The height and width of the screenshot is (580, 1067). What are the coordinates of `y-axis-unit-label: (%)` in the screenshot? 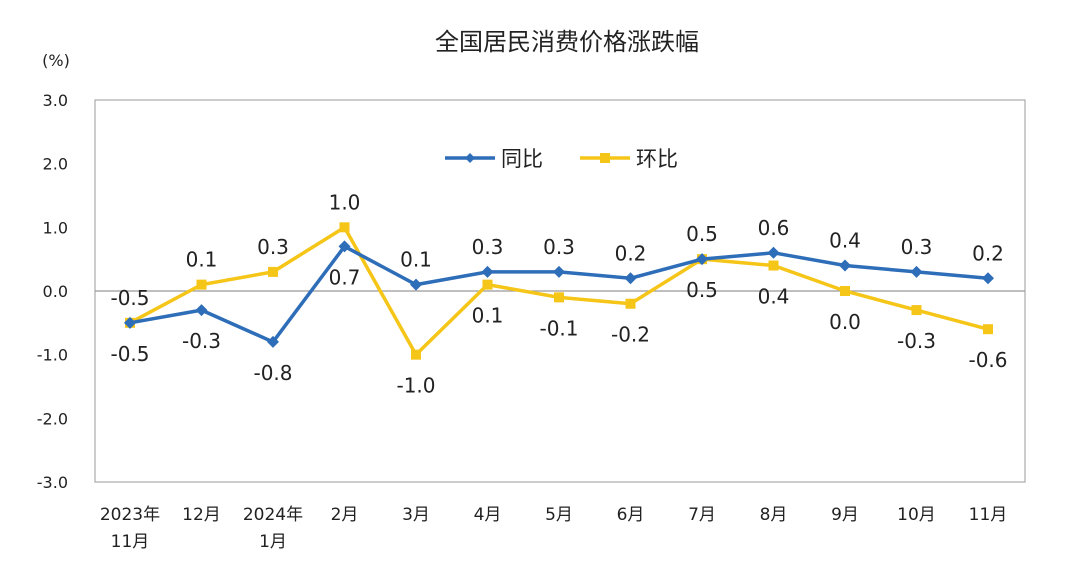 It's located at (56, 60).